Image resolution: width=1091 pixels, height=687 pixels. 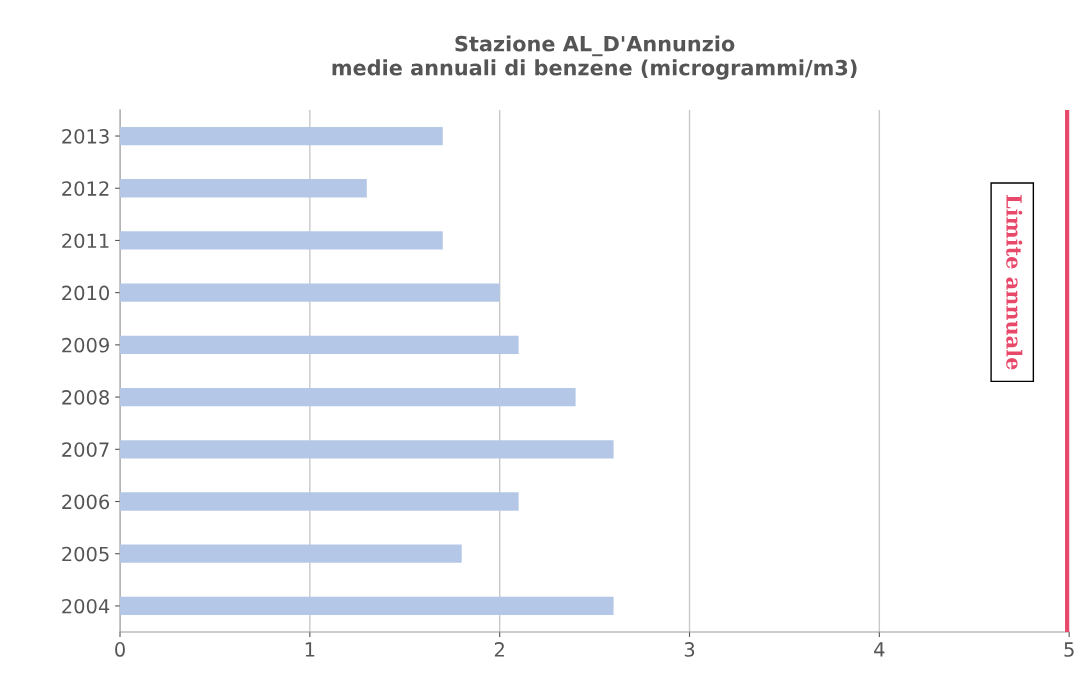 I want to click on x-tick-label: 1, so click(x=310, y=649).